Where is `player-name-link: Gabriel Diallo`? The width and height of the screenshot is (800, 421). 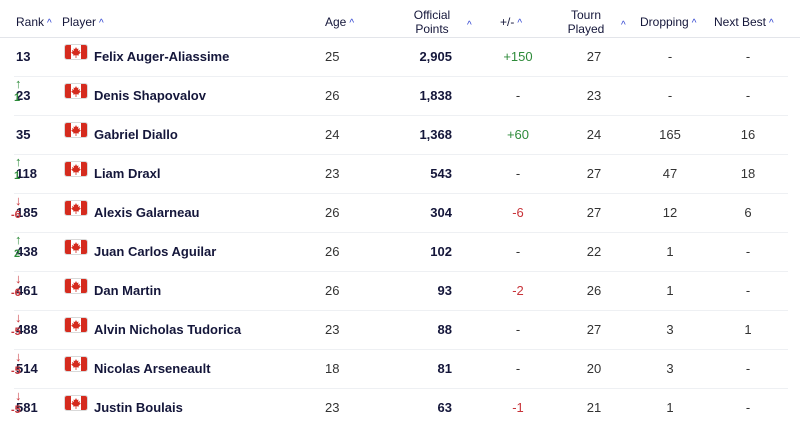 player-name-link: Gabriel Diallo is located at coordinates (136, 134).